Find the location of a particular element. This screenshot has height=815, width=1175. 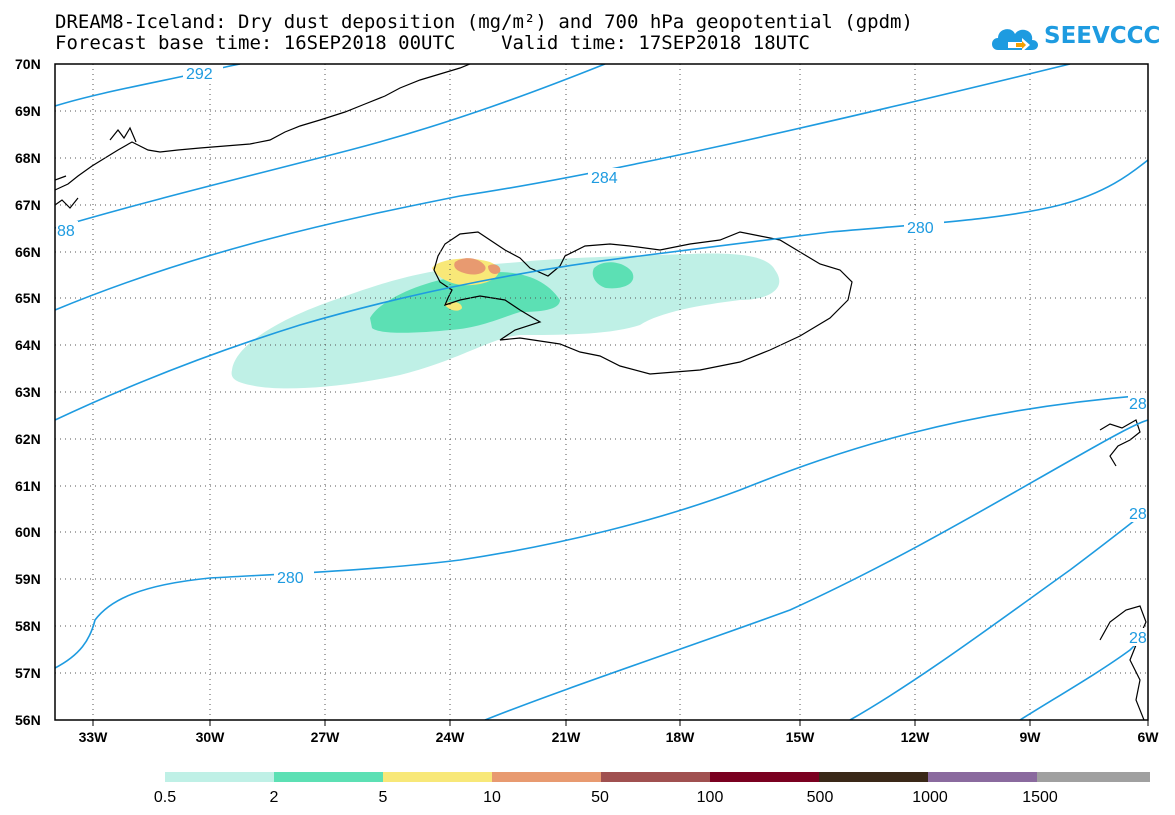

legend-label-1: 2 is located at coordinates (274, 797).